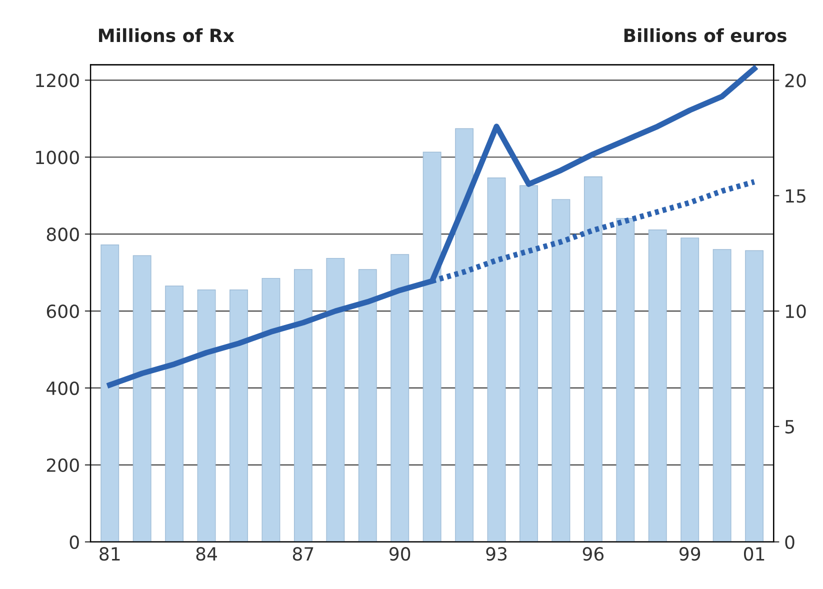 This screenshot has width=823, height=589. I want to click on x-tick-label: 81, so click(110, 554).